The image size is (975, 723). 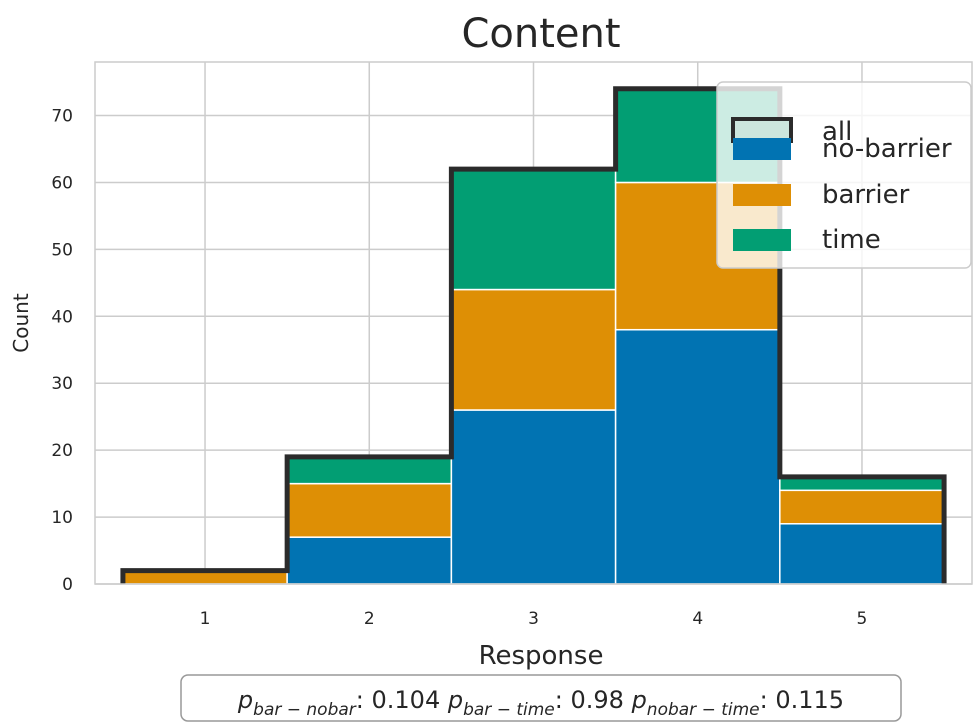 What do you see at coordinates (62, 384) in the screenshot?
I see `y-tick-label: 30` at bounding box center [62, 384].